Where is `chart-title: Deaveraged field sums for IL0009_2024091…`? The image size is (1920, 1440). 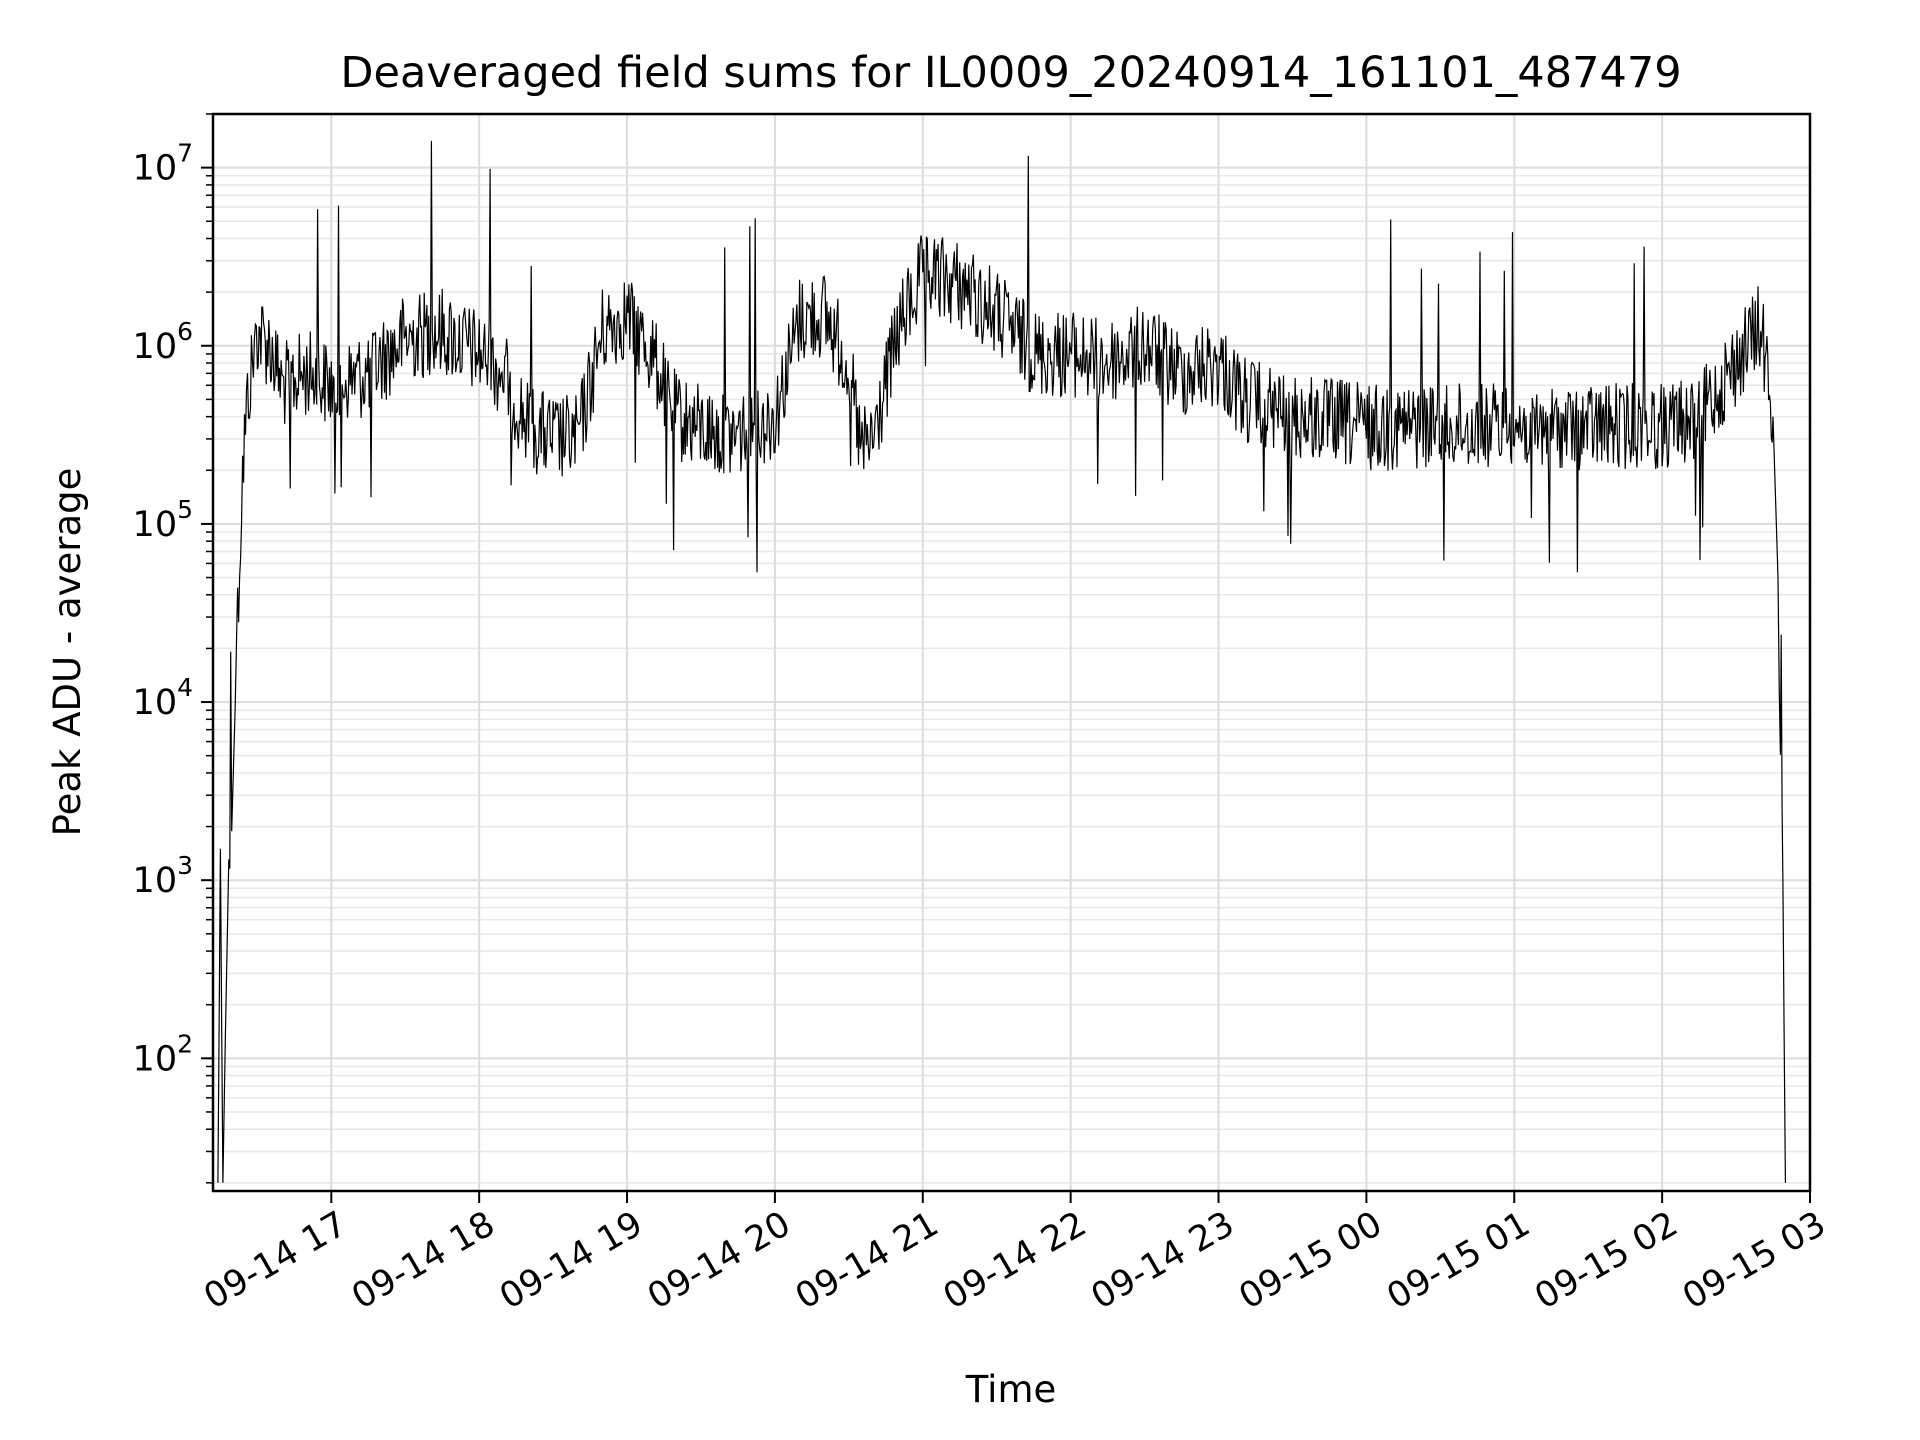
chart-title: Deaveraged field sums for IL0009_2024091… is located at coordinates (1010, 73).